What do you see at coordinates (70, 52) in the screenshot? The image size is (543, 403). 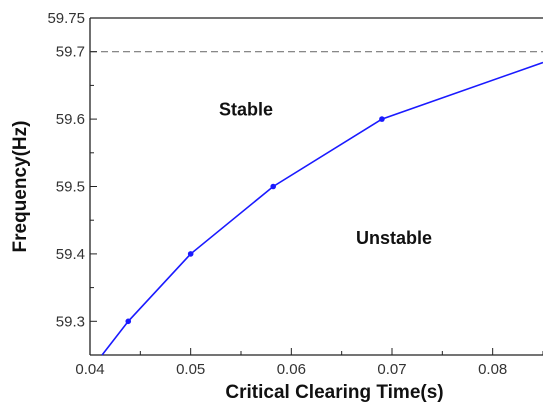 I see `y-tick-label: 59.7` at bounding box center [70, 52].